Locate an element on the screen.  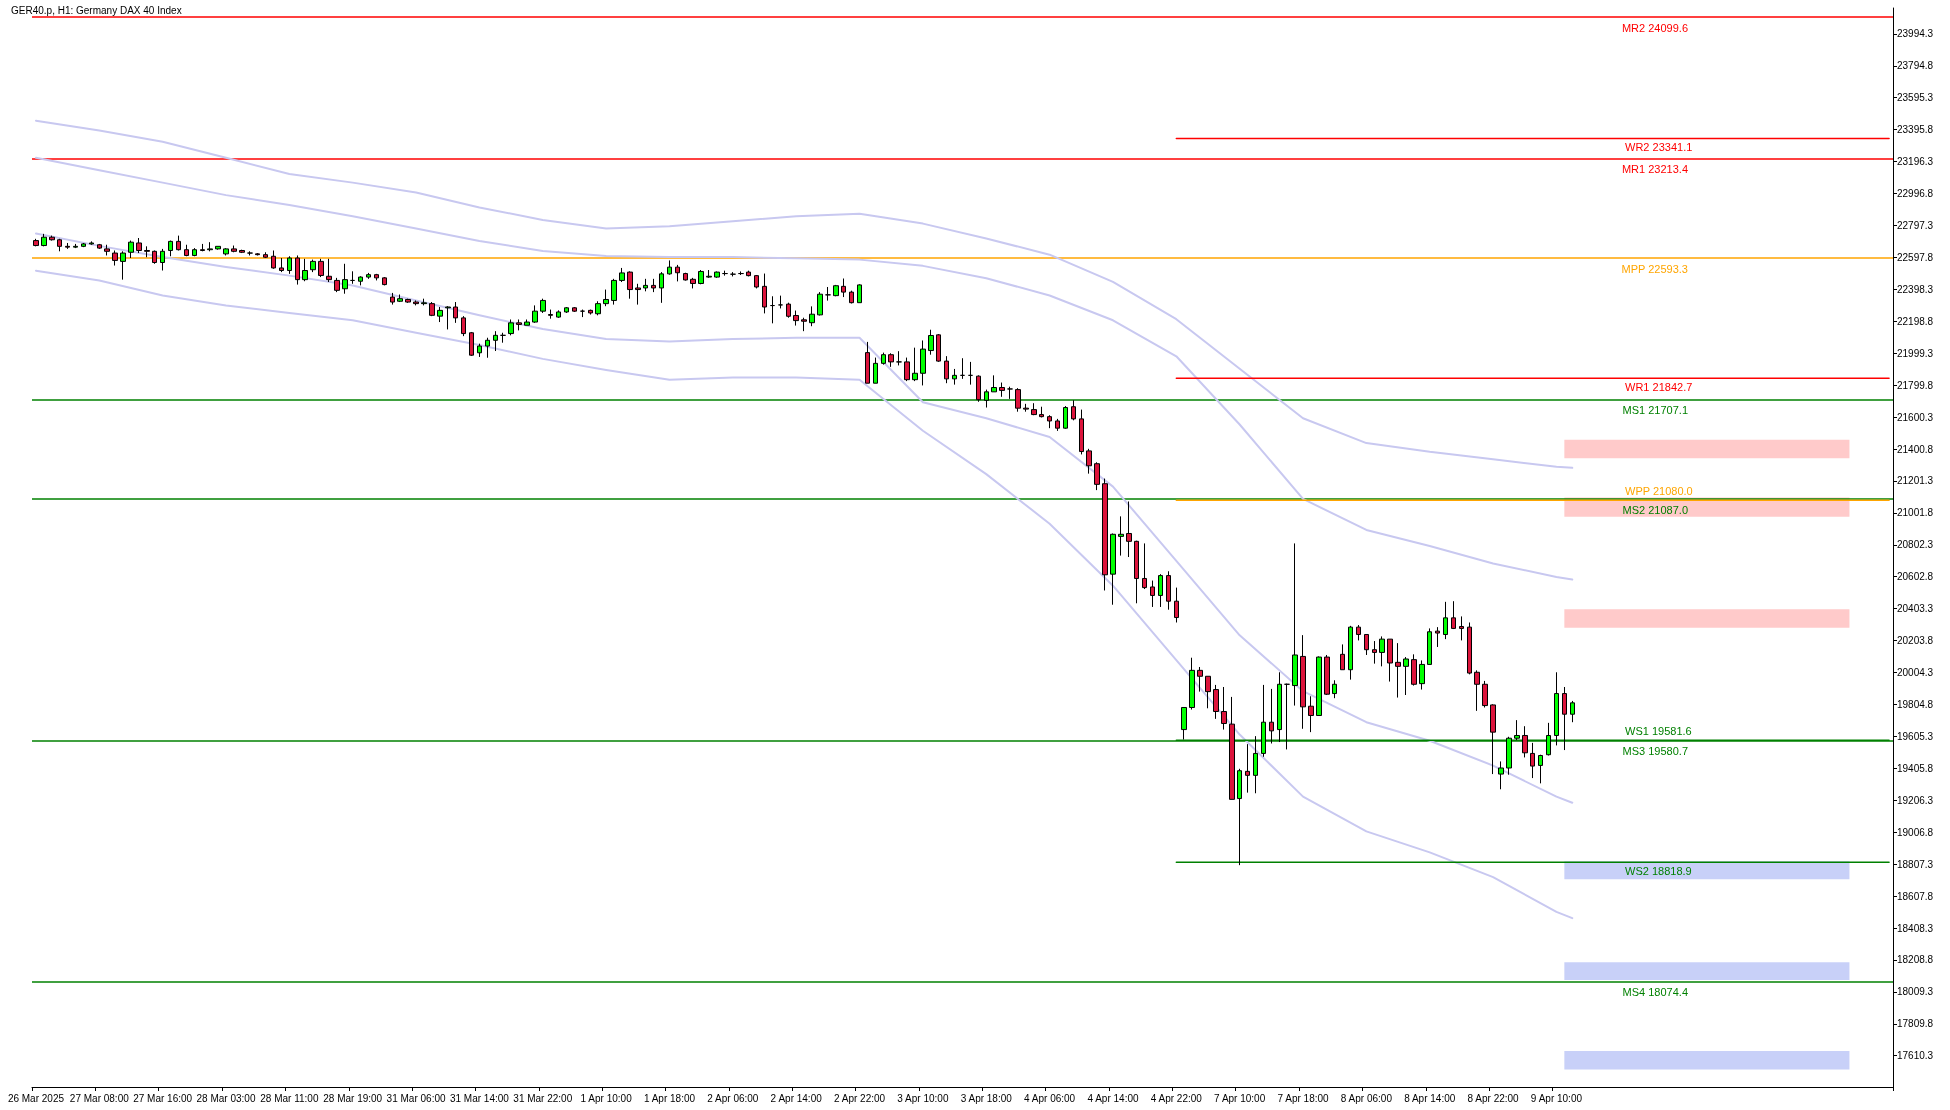
y-tick-label: 21600.3 is located at coordinates (1915, 417).